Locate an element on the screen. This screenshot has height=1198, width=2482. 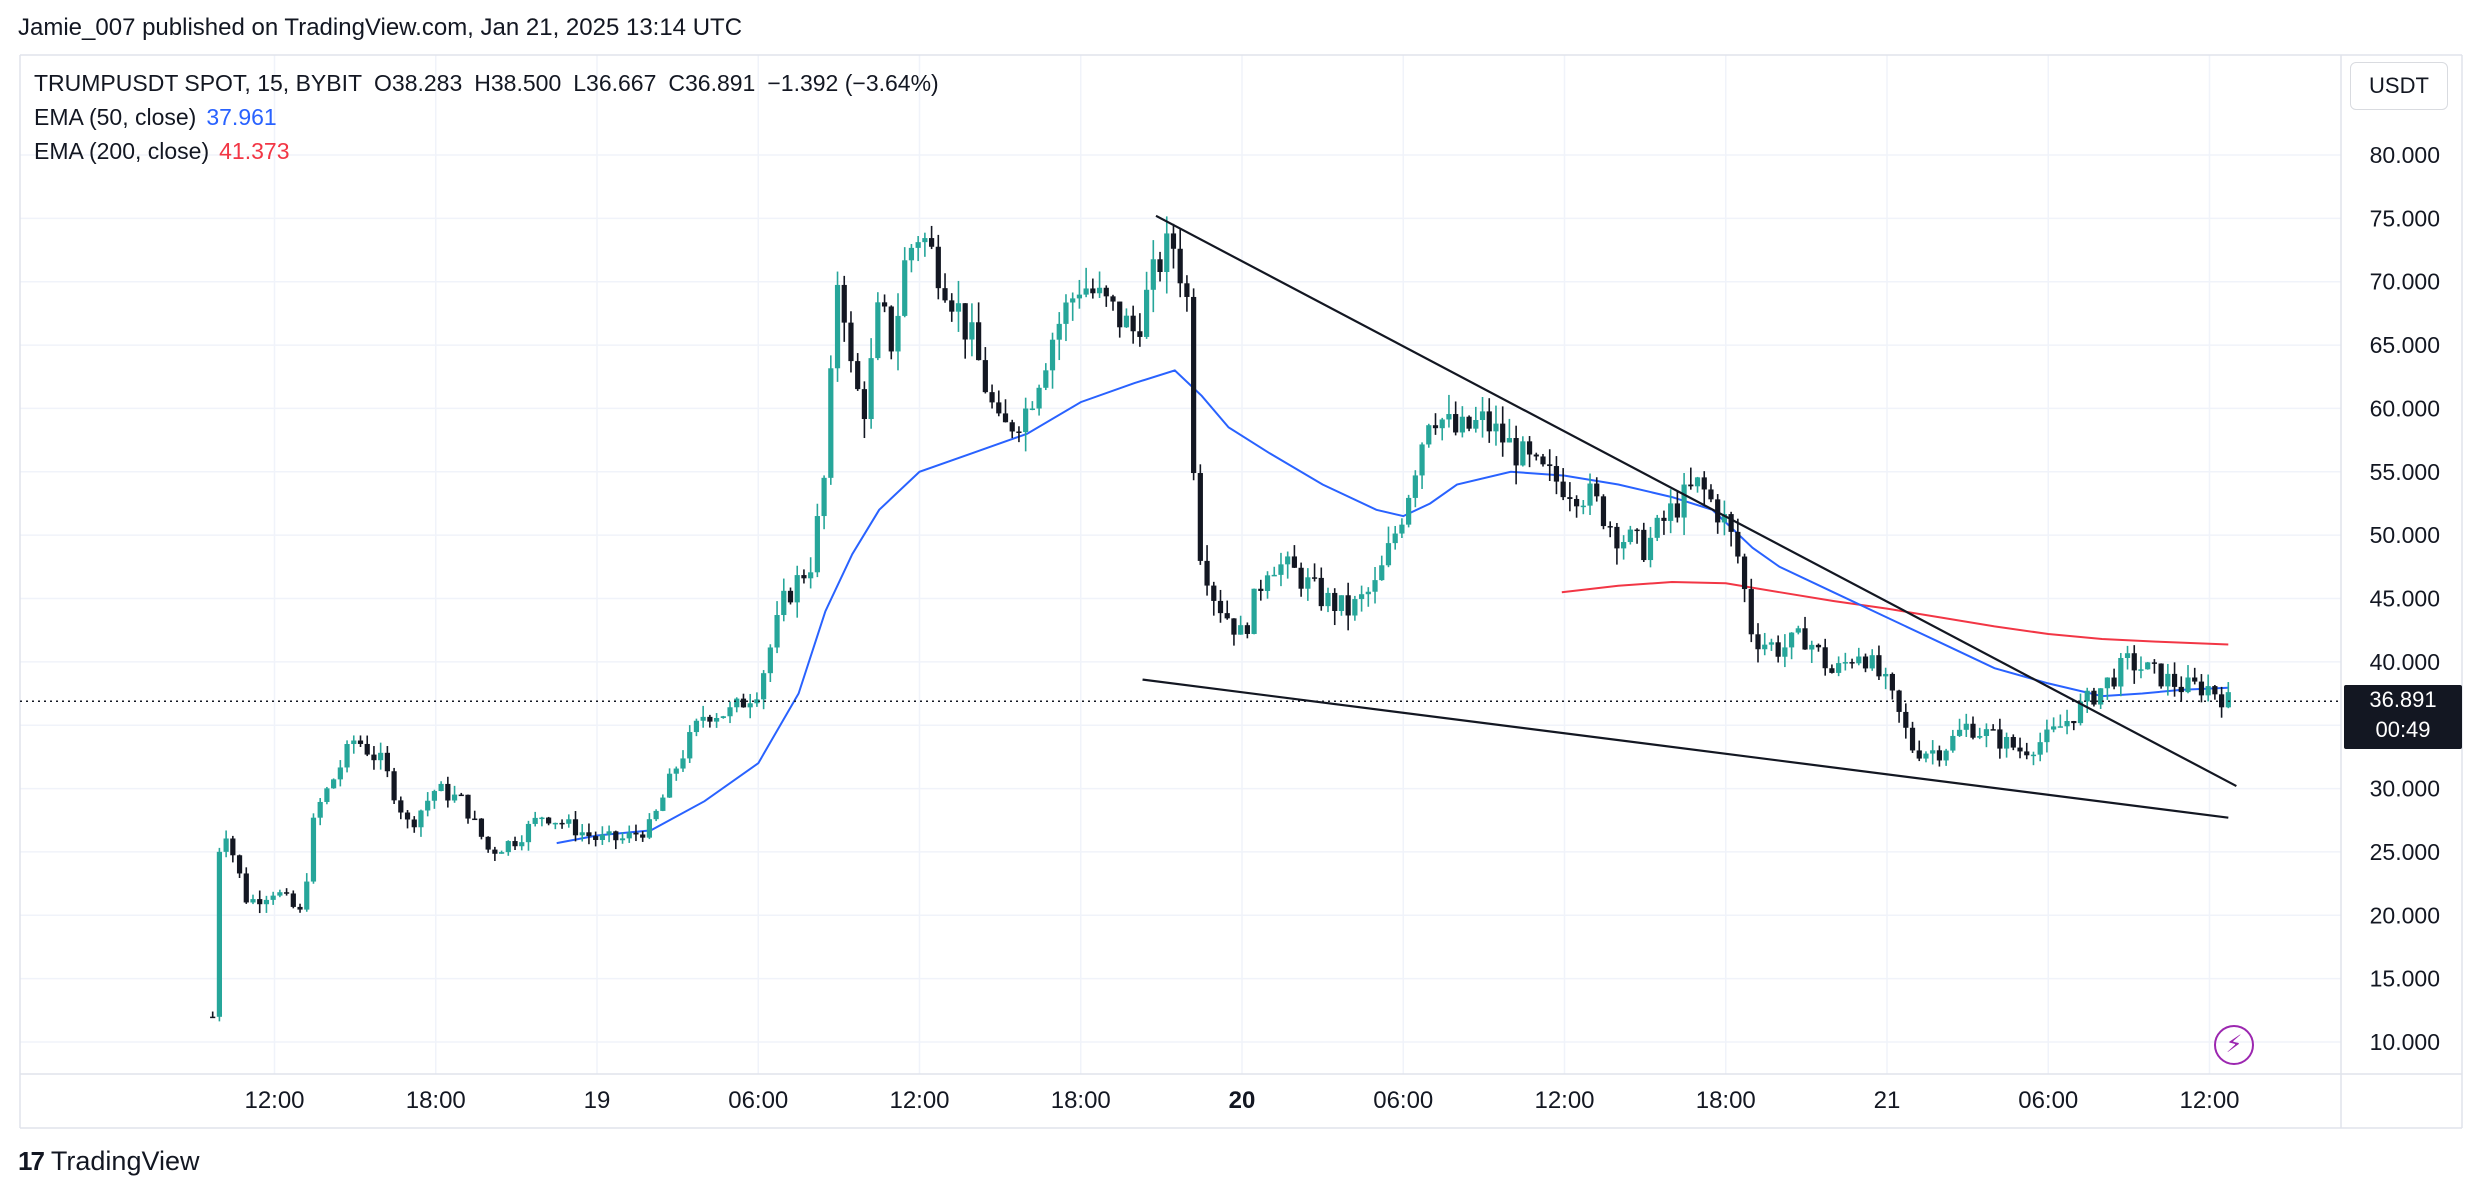
ema-50-legend: EMA (50, close) 37.961 is located at coordinates (155, 117).